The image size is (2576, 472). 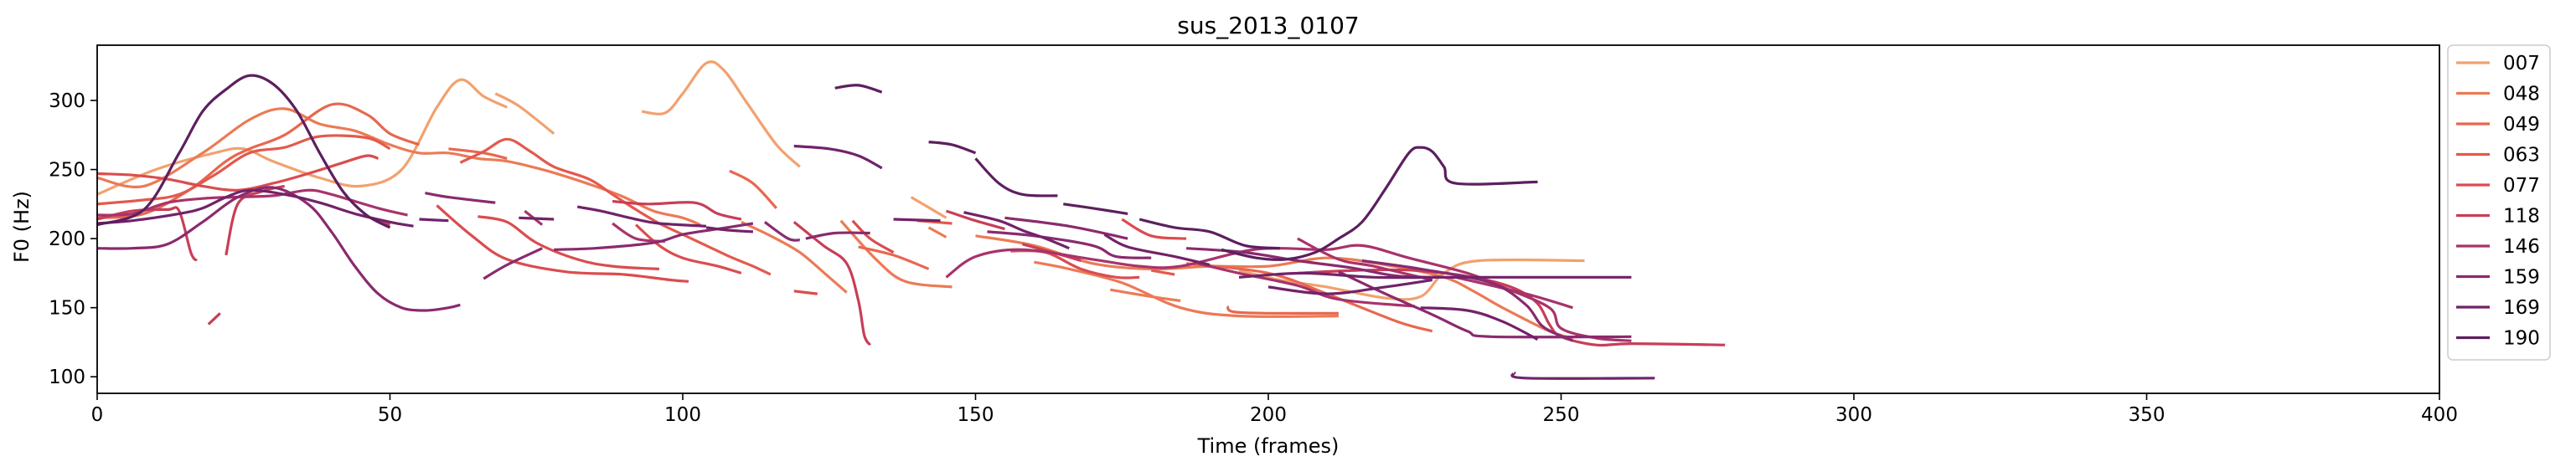 What do you see at coordinates (1268, 25) in the screenshot?
I see `chart-title: sus_2013_0107` at bounding box center [1268, 25].